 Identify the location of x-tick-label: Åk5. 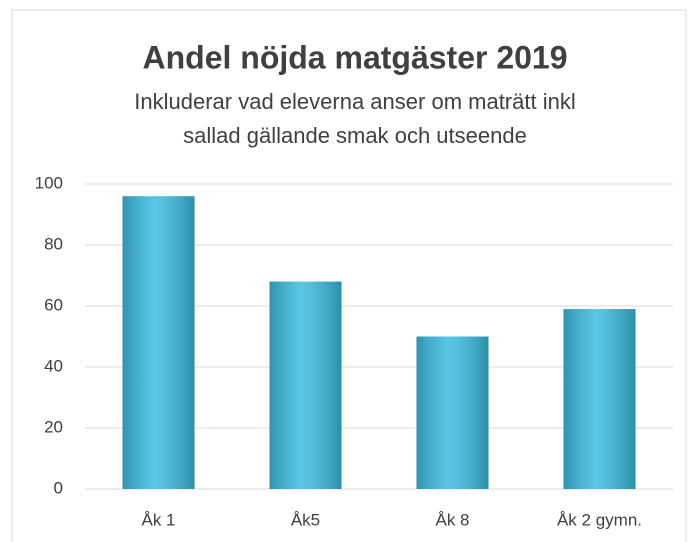
(305, 519).